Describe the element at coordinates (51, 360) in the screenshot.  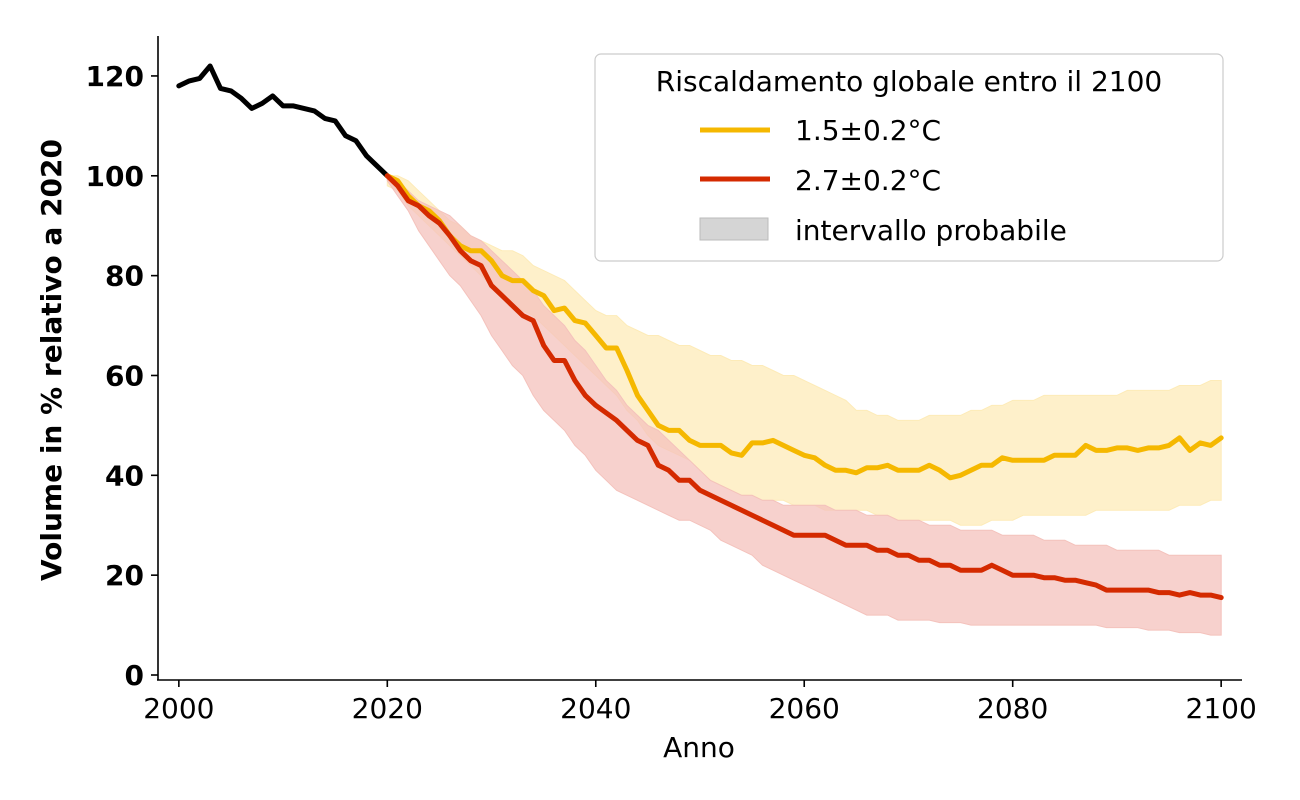
I see `y-axis-label: Volume in % relativo a 2020` at that location.